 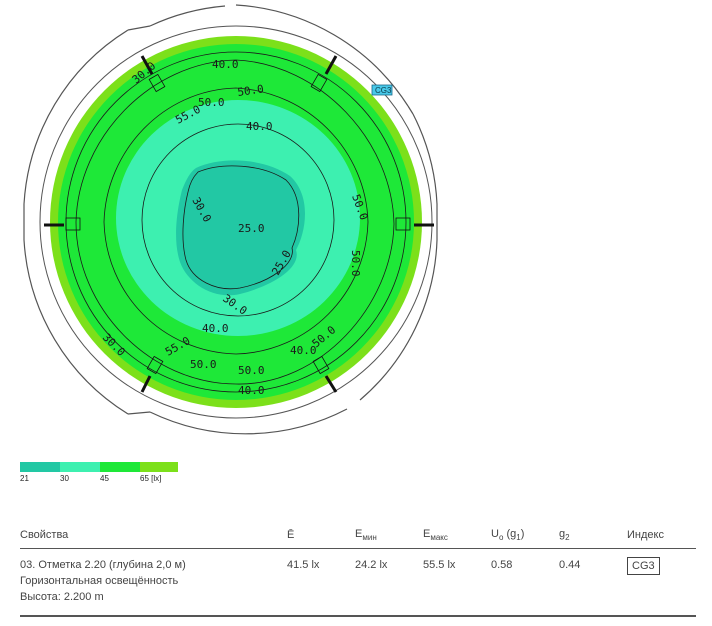 I want to click on cell-e-avg: 41.5 lx, so click(x=321, y=583).